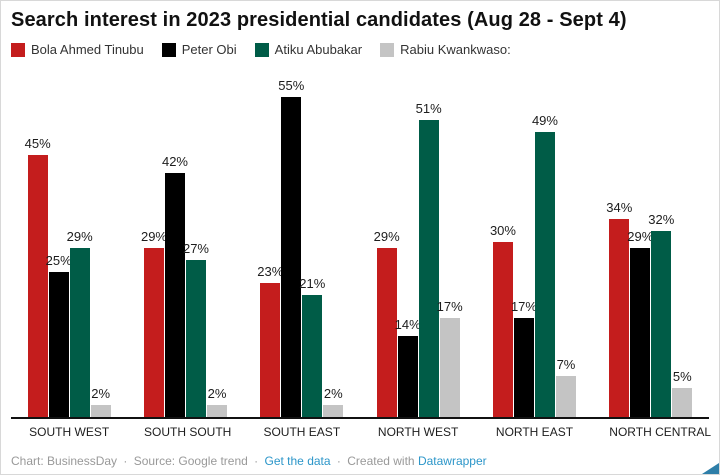 This screenshot has width=720, height=475. I want to click on bar-slot: 5%, so click(682, 257).